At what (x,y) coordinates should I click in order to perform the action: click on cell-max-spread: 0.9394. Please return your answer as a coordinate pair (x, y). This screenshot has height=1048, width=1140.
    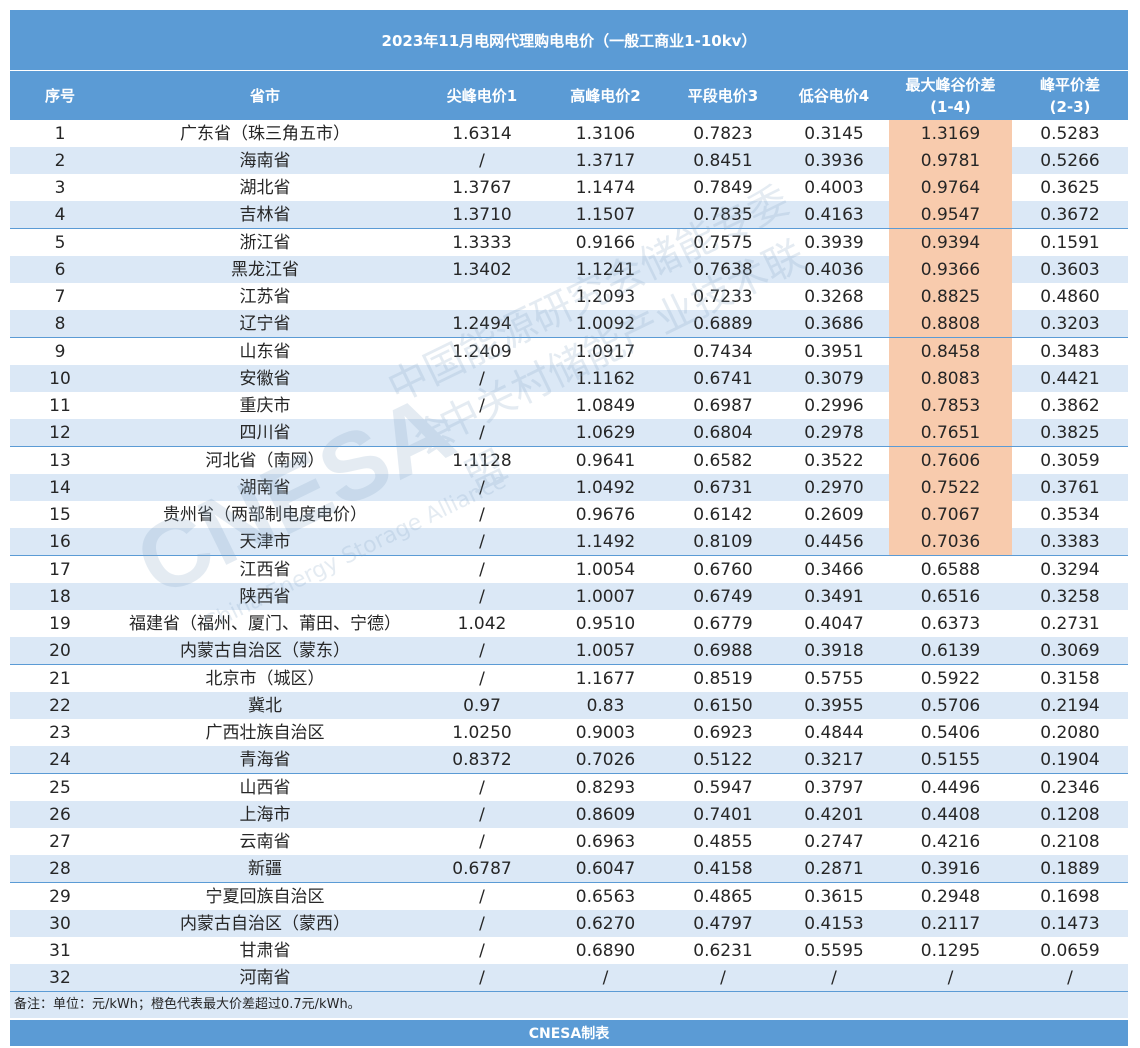
    Looking at the image, I should click on (950, 242).